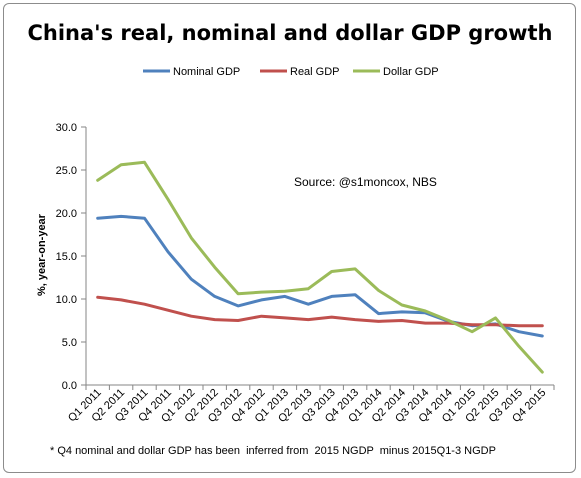 This screenshot has width=581, height=478. I want to click on legend: Nominal GDP Real GDP Dollar GDP, so click(291, 72).